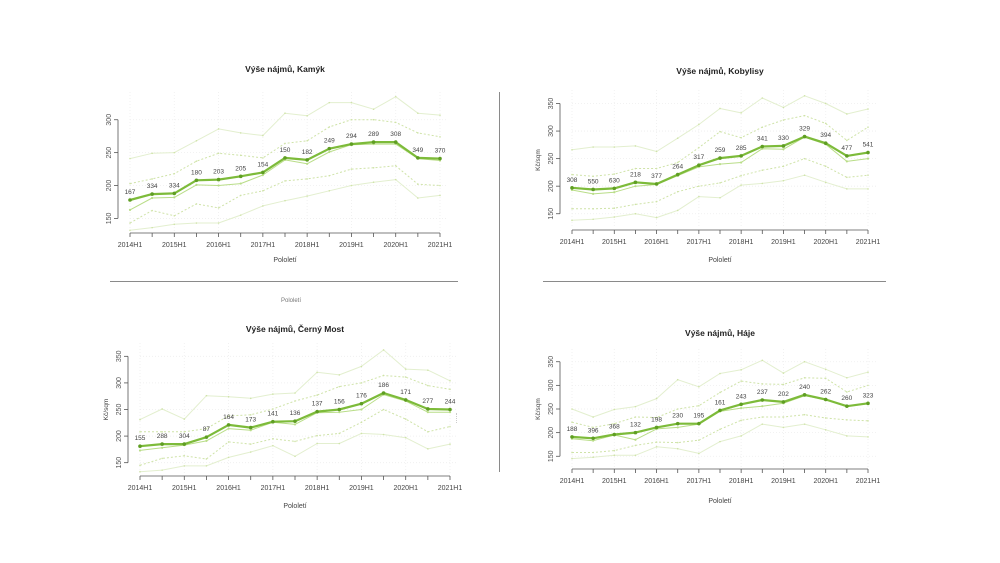 This screenshot has height=563, width=1000. Describe the element at coordinates (698, 157) in the screenshot. I see `data-label: 317` at that location.